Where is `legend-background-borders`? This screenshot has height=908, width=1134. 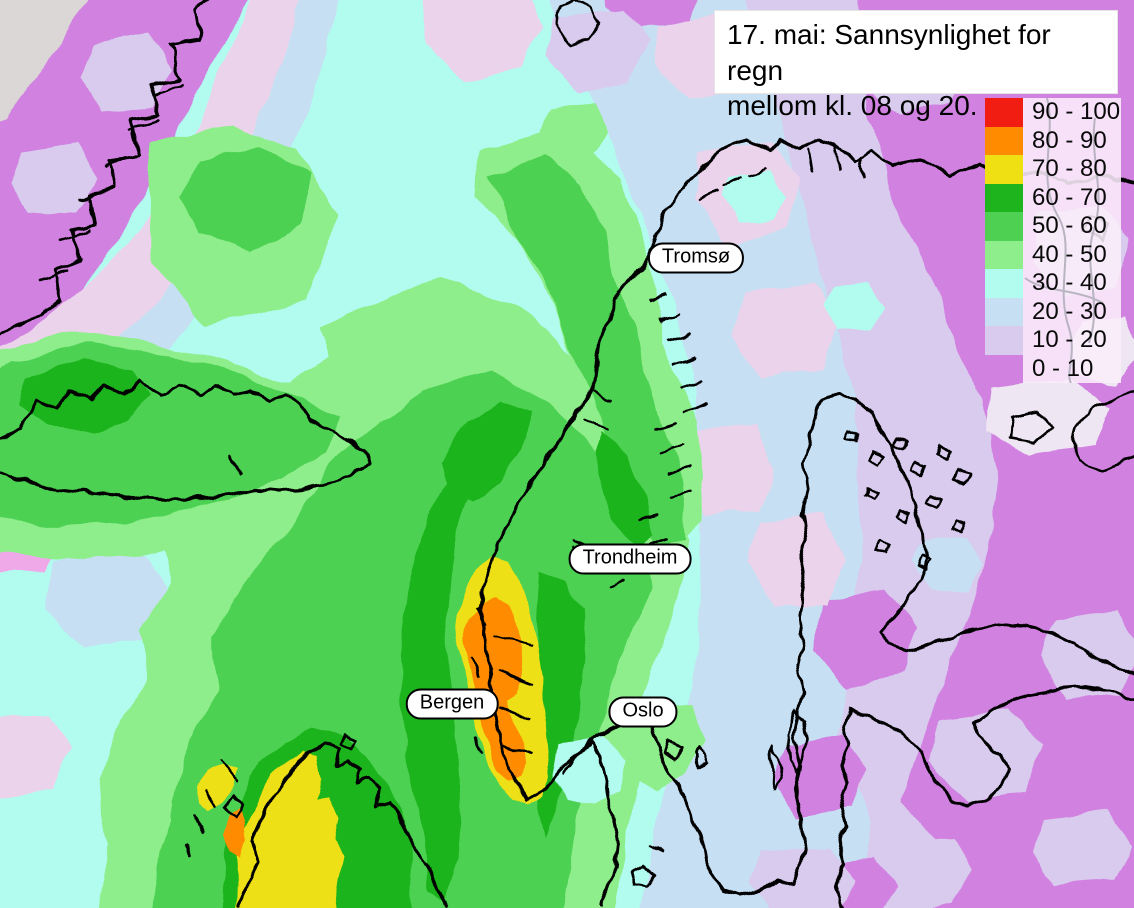 legend-background-borders is located at coordinates (1064, 240).